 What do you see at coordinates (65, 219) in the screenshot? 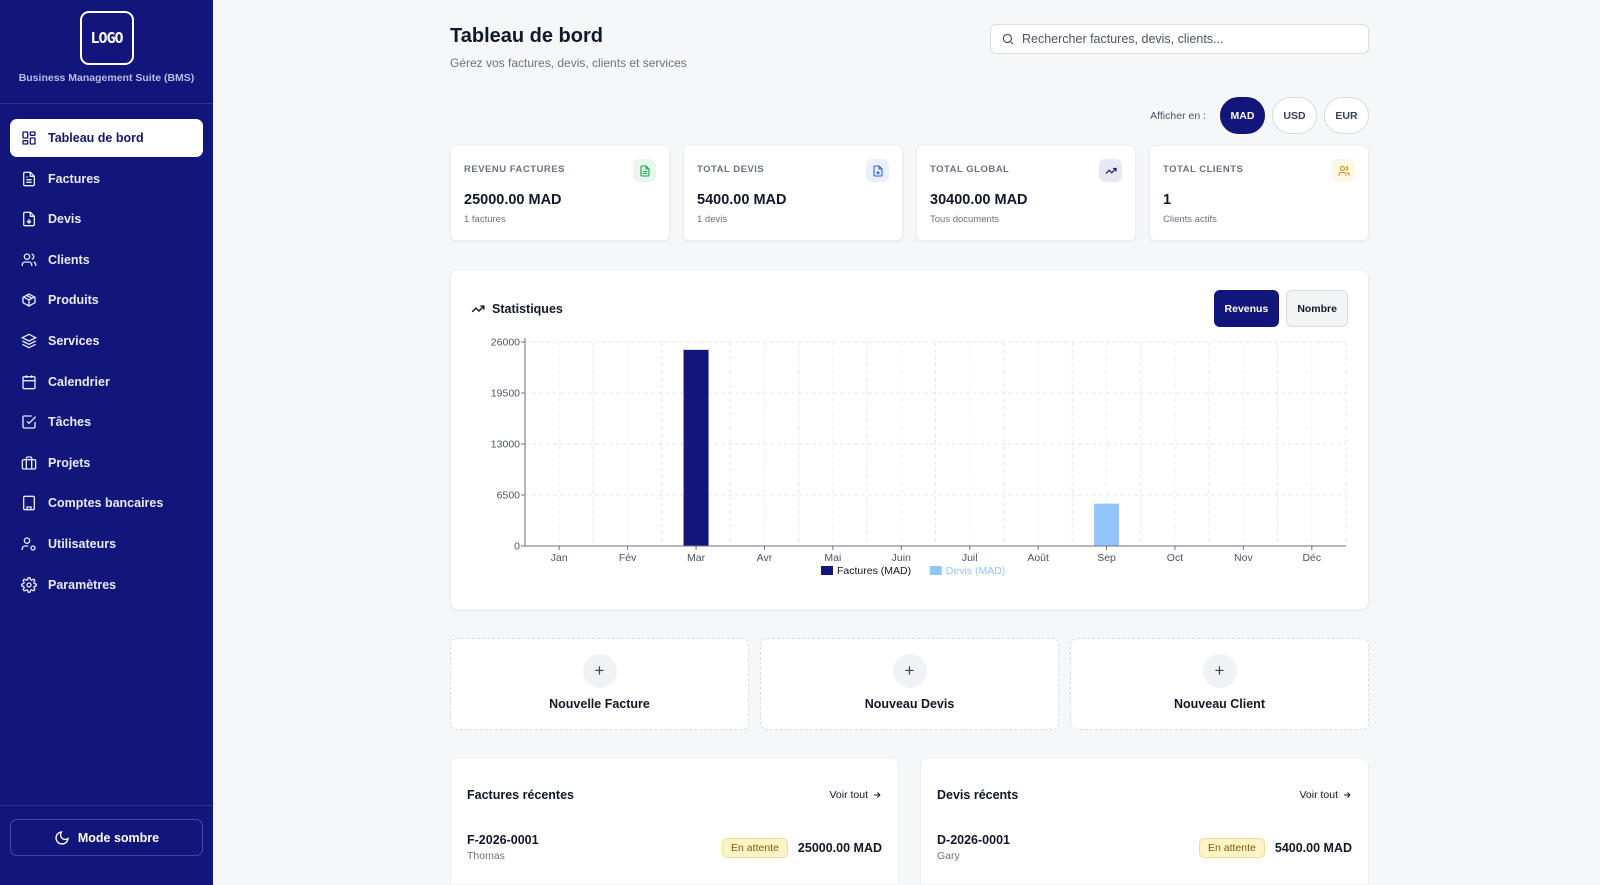
I see `sidebar-item-label: Devis` at bounding box center [65, 219].